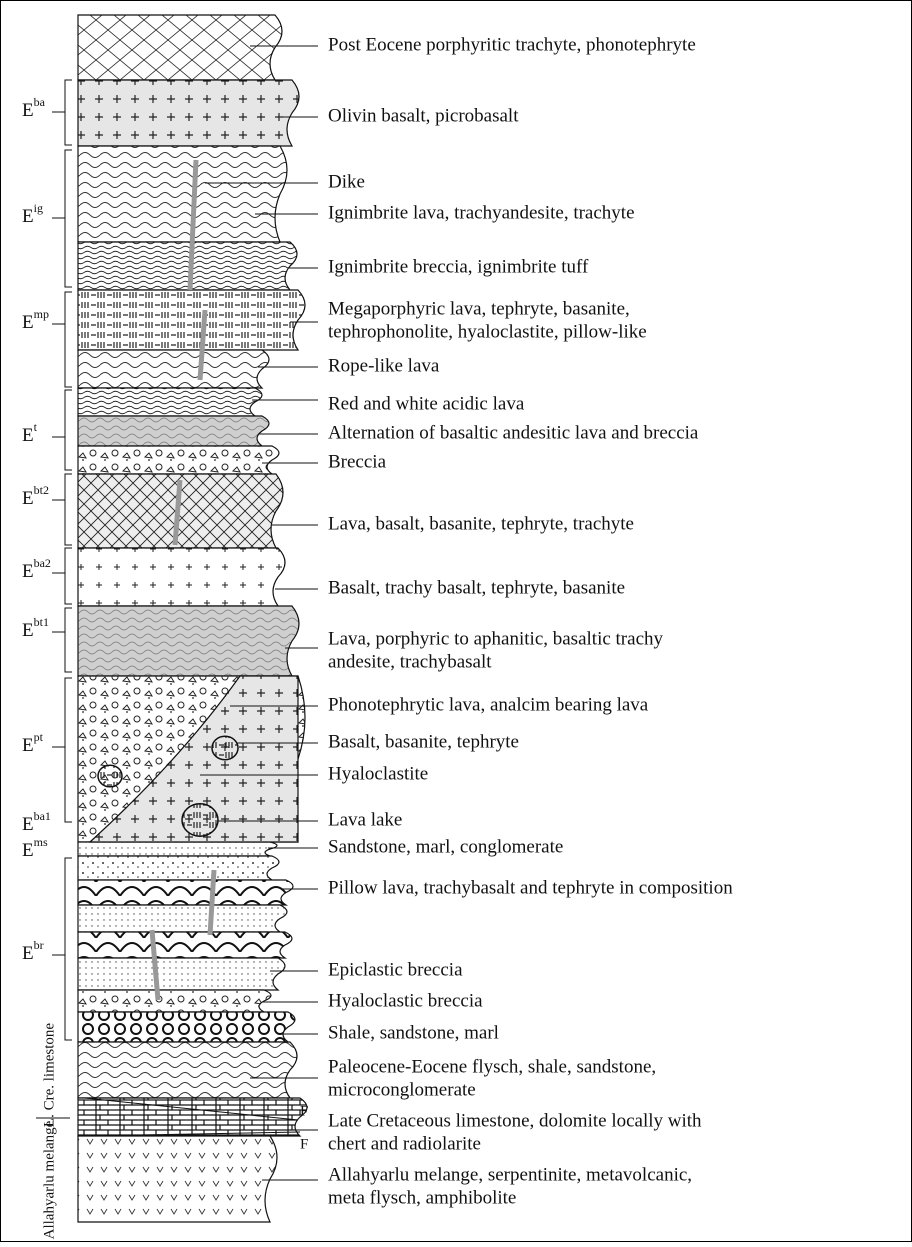  Describe the element at coordinates (41, 314) in the screenshot. I see `unit-superscript: mp` at that location.